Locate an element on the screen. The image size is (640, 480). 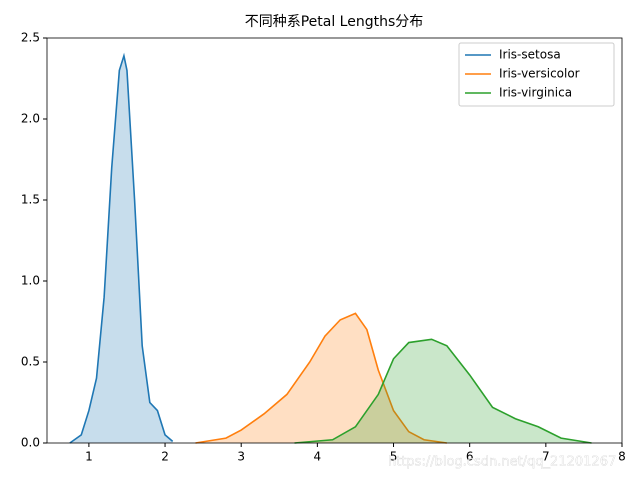
y-tick-label: 2.0 is located at coordinates (30, 119).